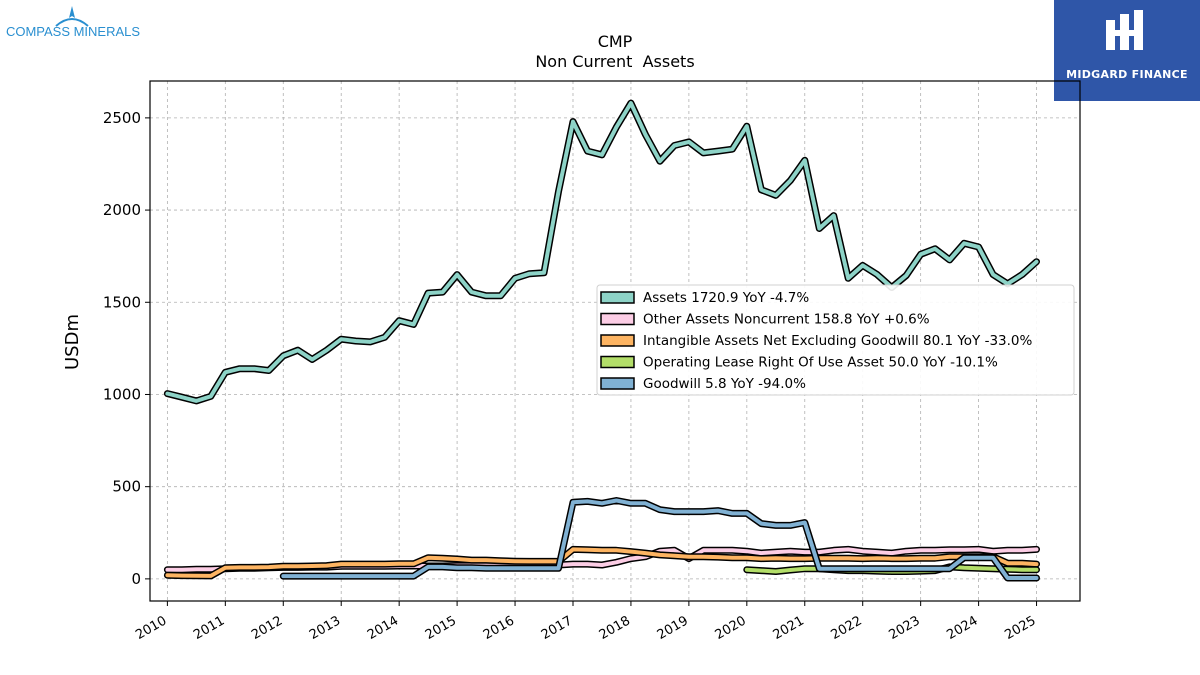 Image resolution: width=1200 pixels, height=675 pixels. What do you see at coordinates (731, 628) in the screenshot?
I see `x-tick-label: 2020` at bounding box center [731, 628].